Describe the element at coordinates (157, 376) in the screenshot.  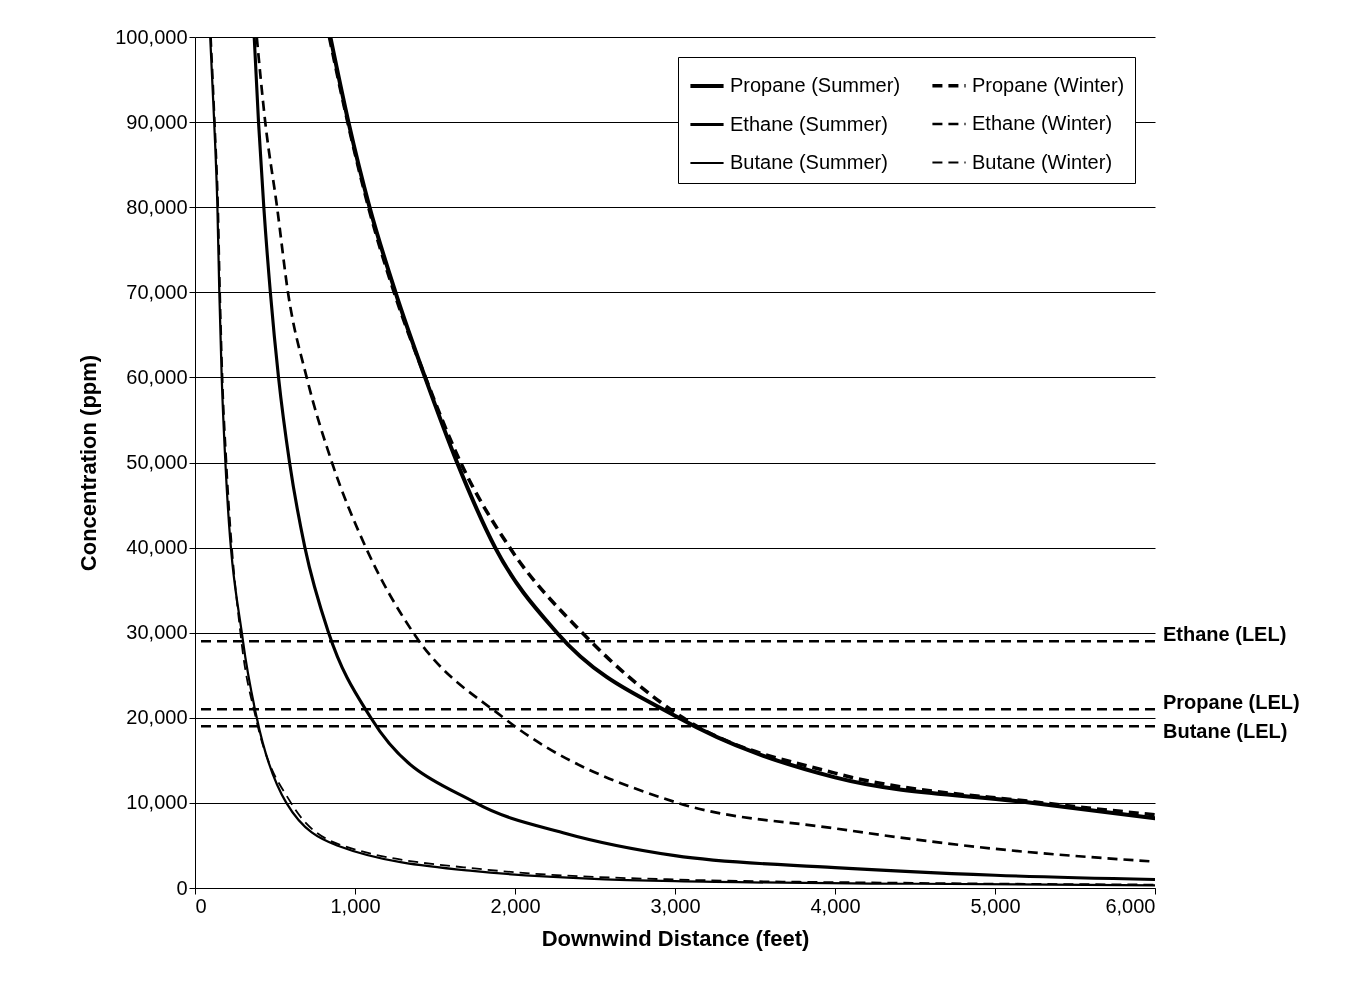
I see `y-tick-label: 60,000` at that location.